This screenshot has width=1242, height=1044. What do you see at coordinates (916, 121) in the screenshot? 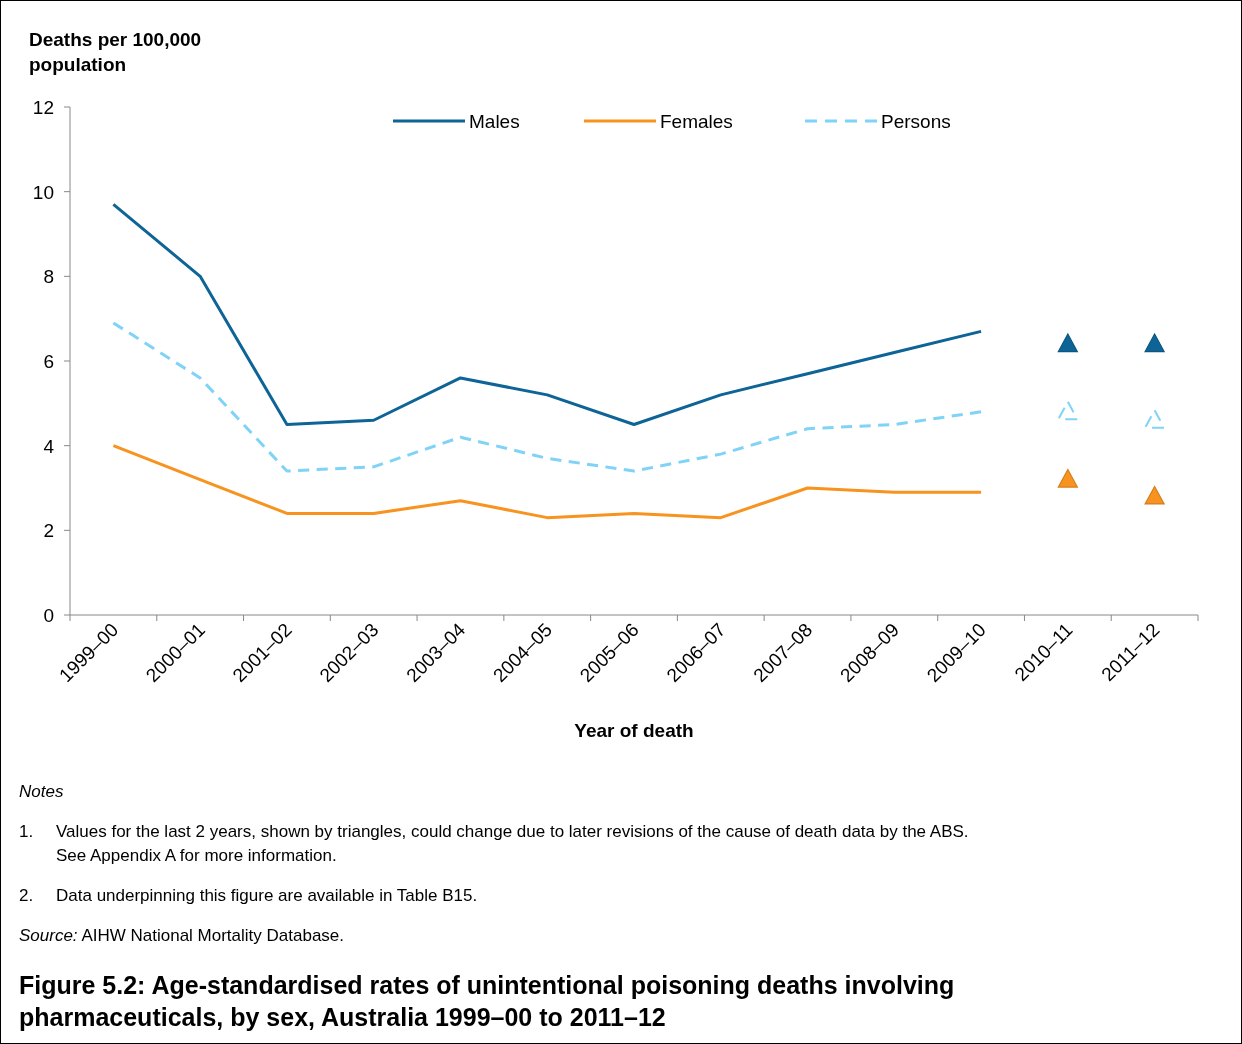
I see `legend-label: Persons` at bounding box center [916, 121].